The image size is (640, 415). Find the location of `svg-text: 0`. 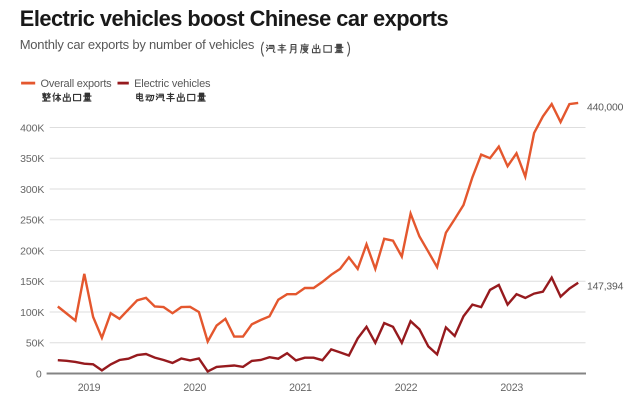

svg-text: 0 is located at coordinates (39, 374).